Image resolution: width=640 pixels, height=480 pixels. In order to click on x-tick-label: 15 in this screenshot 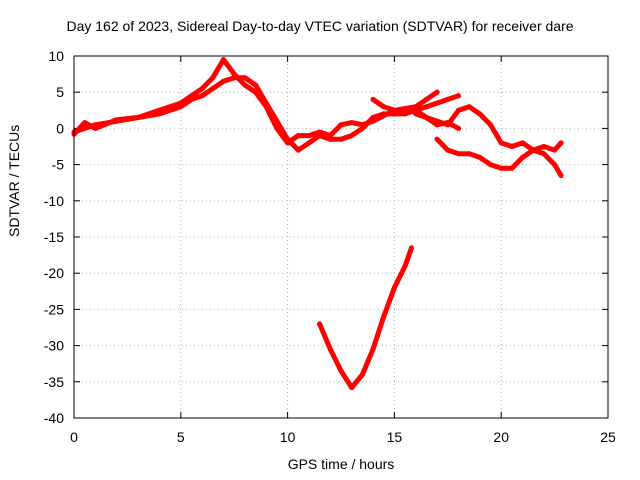, I will do `click(395, 437)`.